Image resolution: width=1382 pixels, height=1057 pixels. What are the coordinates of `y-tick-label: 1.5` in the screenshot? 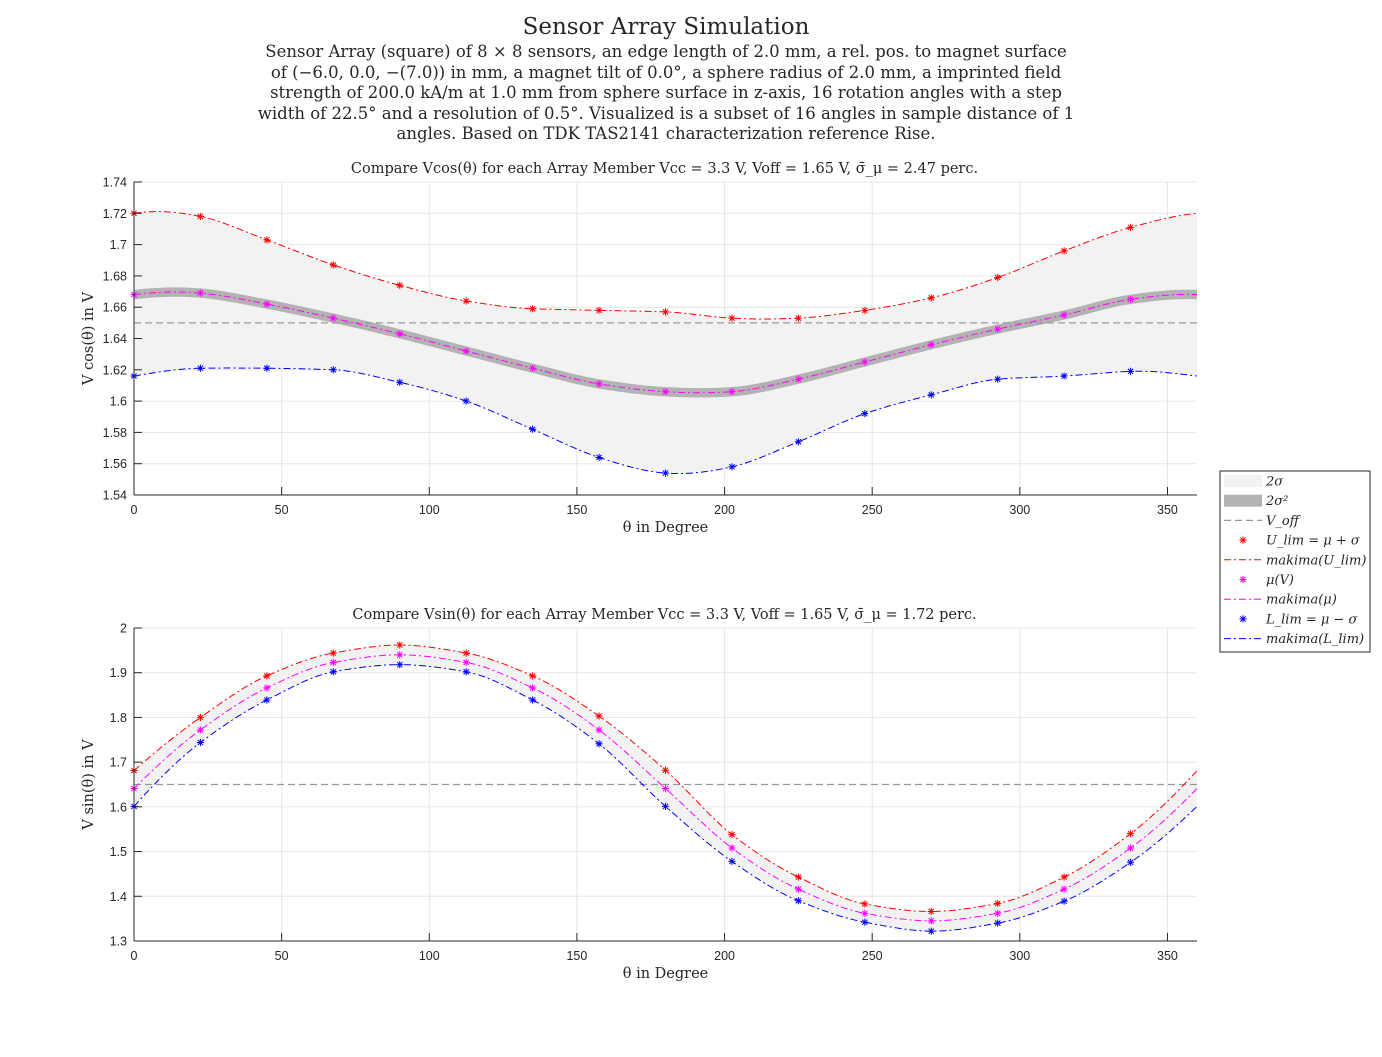 It's located at (118, 852).